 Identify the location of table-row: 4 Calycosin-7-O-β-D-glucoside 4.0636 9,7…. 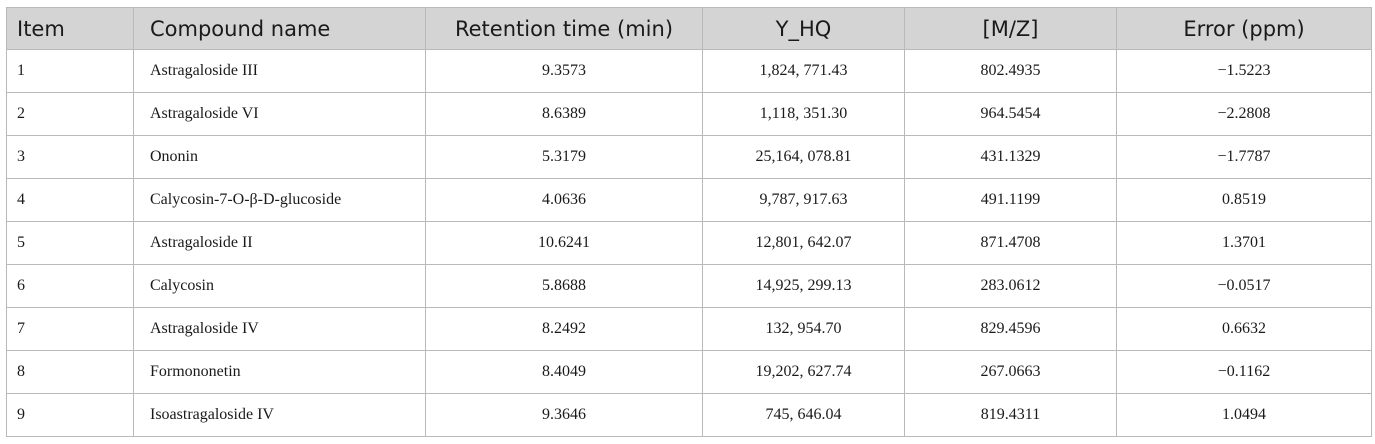
(689, 200).